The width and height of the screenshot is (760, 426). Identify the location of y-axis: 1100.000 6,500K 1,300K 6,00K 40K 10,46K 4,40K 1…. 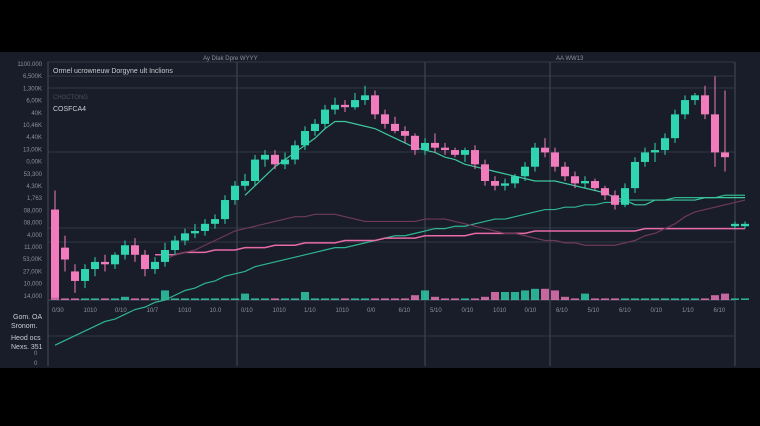
(29, 181).